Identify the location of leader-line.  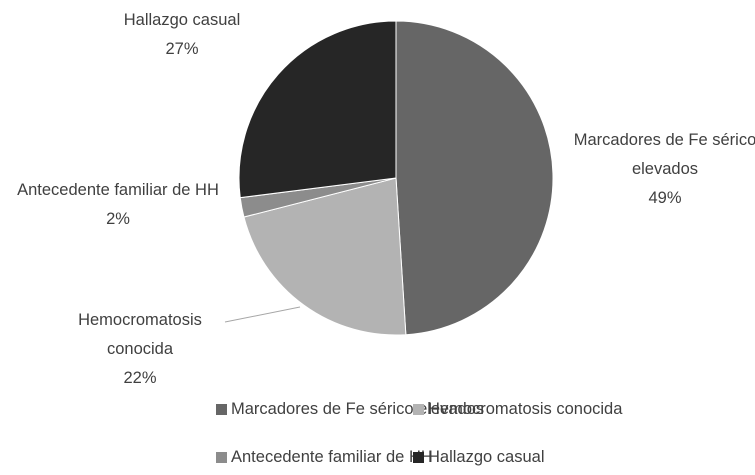
(262, 314).